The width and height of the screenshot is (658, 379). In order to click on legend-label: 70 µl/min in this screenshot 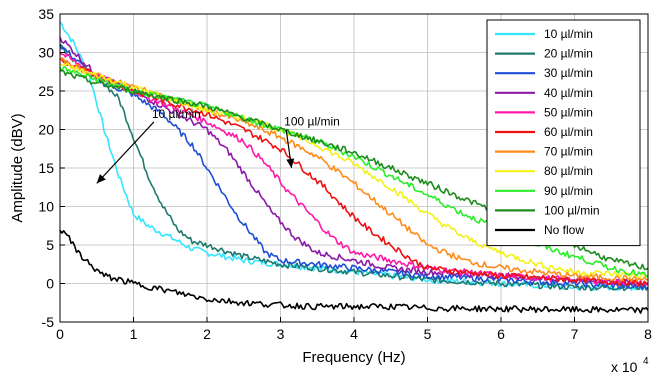, I will do `click(568, 152)`.